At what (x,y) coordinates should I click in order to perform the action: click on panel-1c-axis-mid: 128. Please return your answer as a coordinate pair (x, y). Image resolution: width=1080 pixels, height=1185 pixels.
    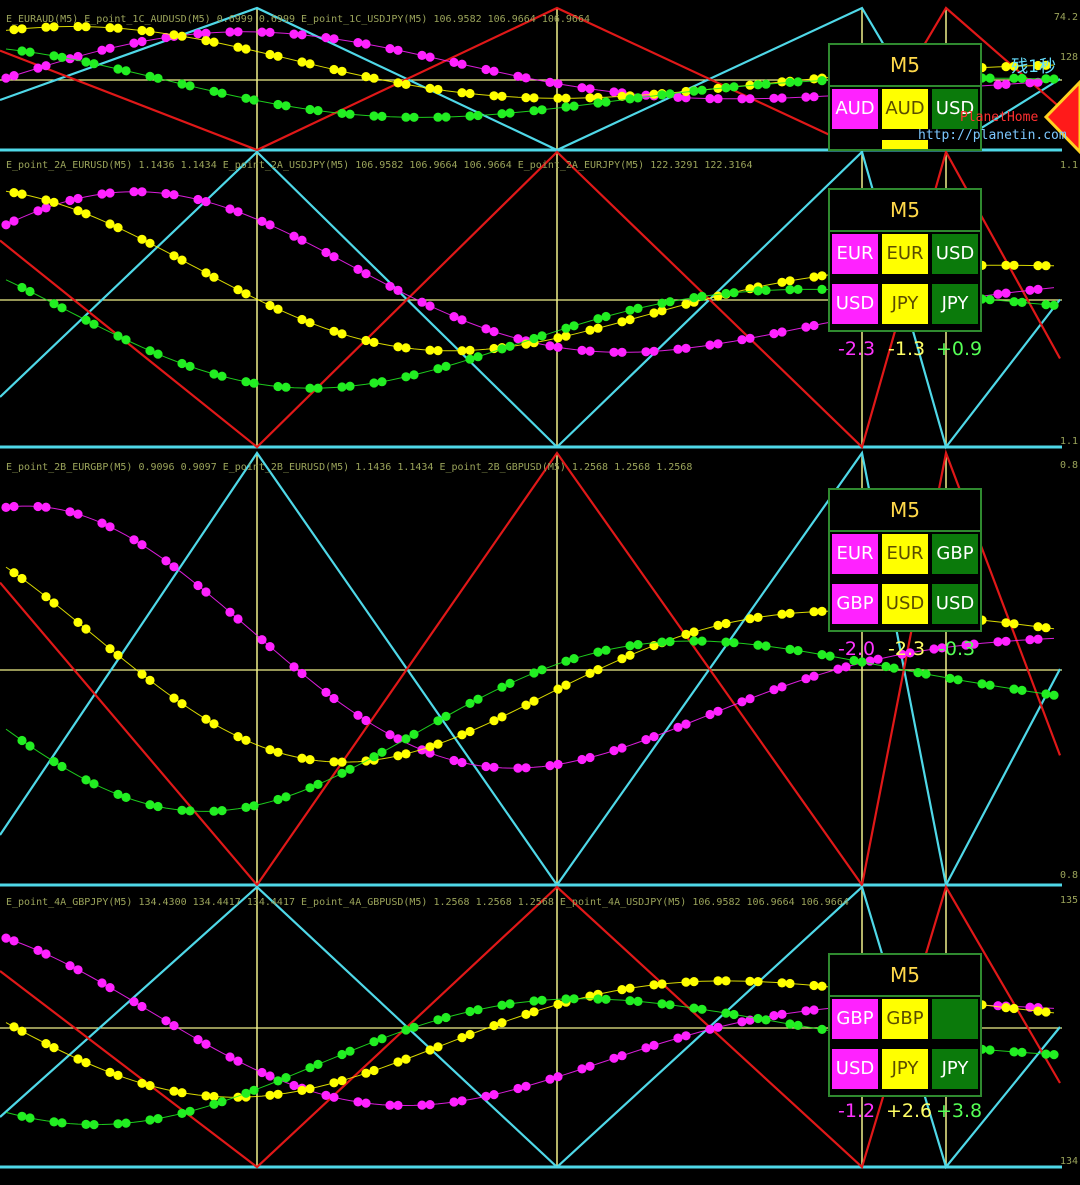
    Looking at the image, I should click on (1068, 57).